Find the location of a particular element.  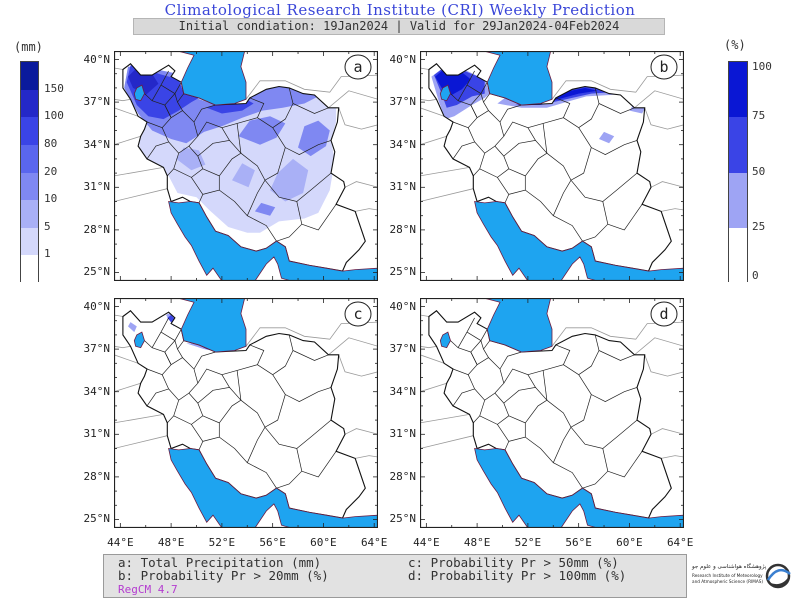

map-svg: b is located at coordinates (552, 166).